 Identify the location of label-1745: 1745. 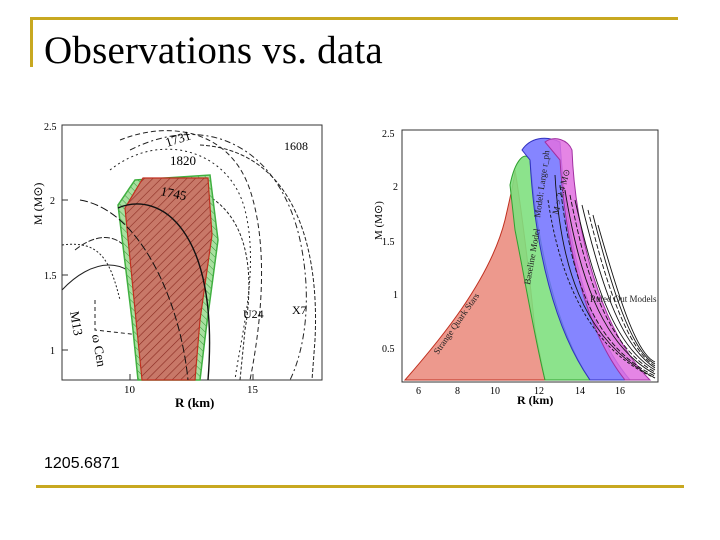
(173, 193).